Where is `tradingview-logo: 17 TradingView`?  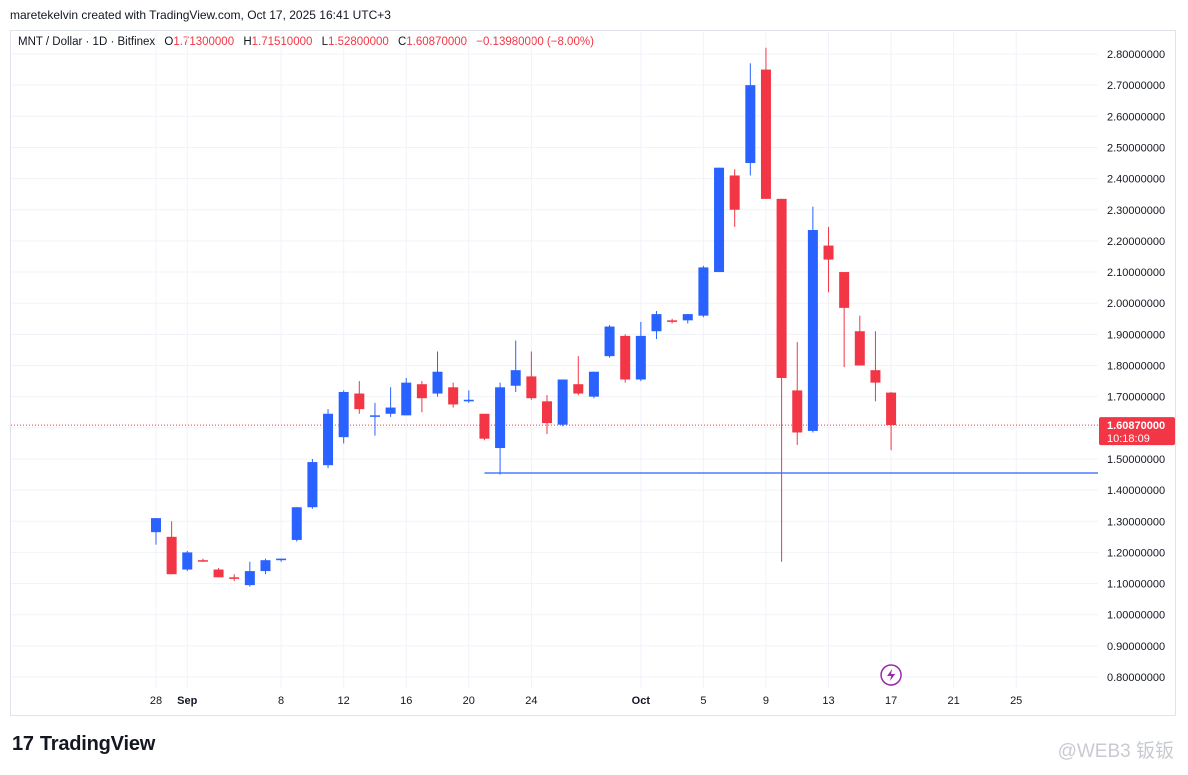
tradingview-logo: 17 TradingView is located at coordinates (83, 744).